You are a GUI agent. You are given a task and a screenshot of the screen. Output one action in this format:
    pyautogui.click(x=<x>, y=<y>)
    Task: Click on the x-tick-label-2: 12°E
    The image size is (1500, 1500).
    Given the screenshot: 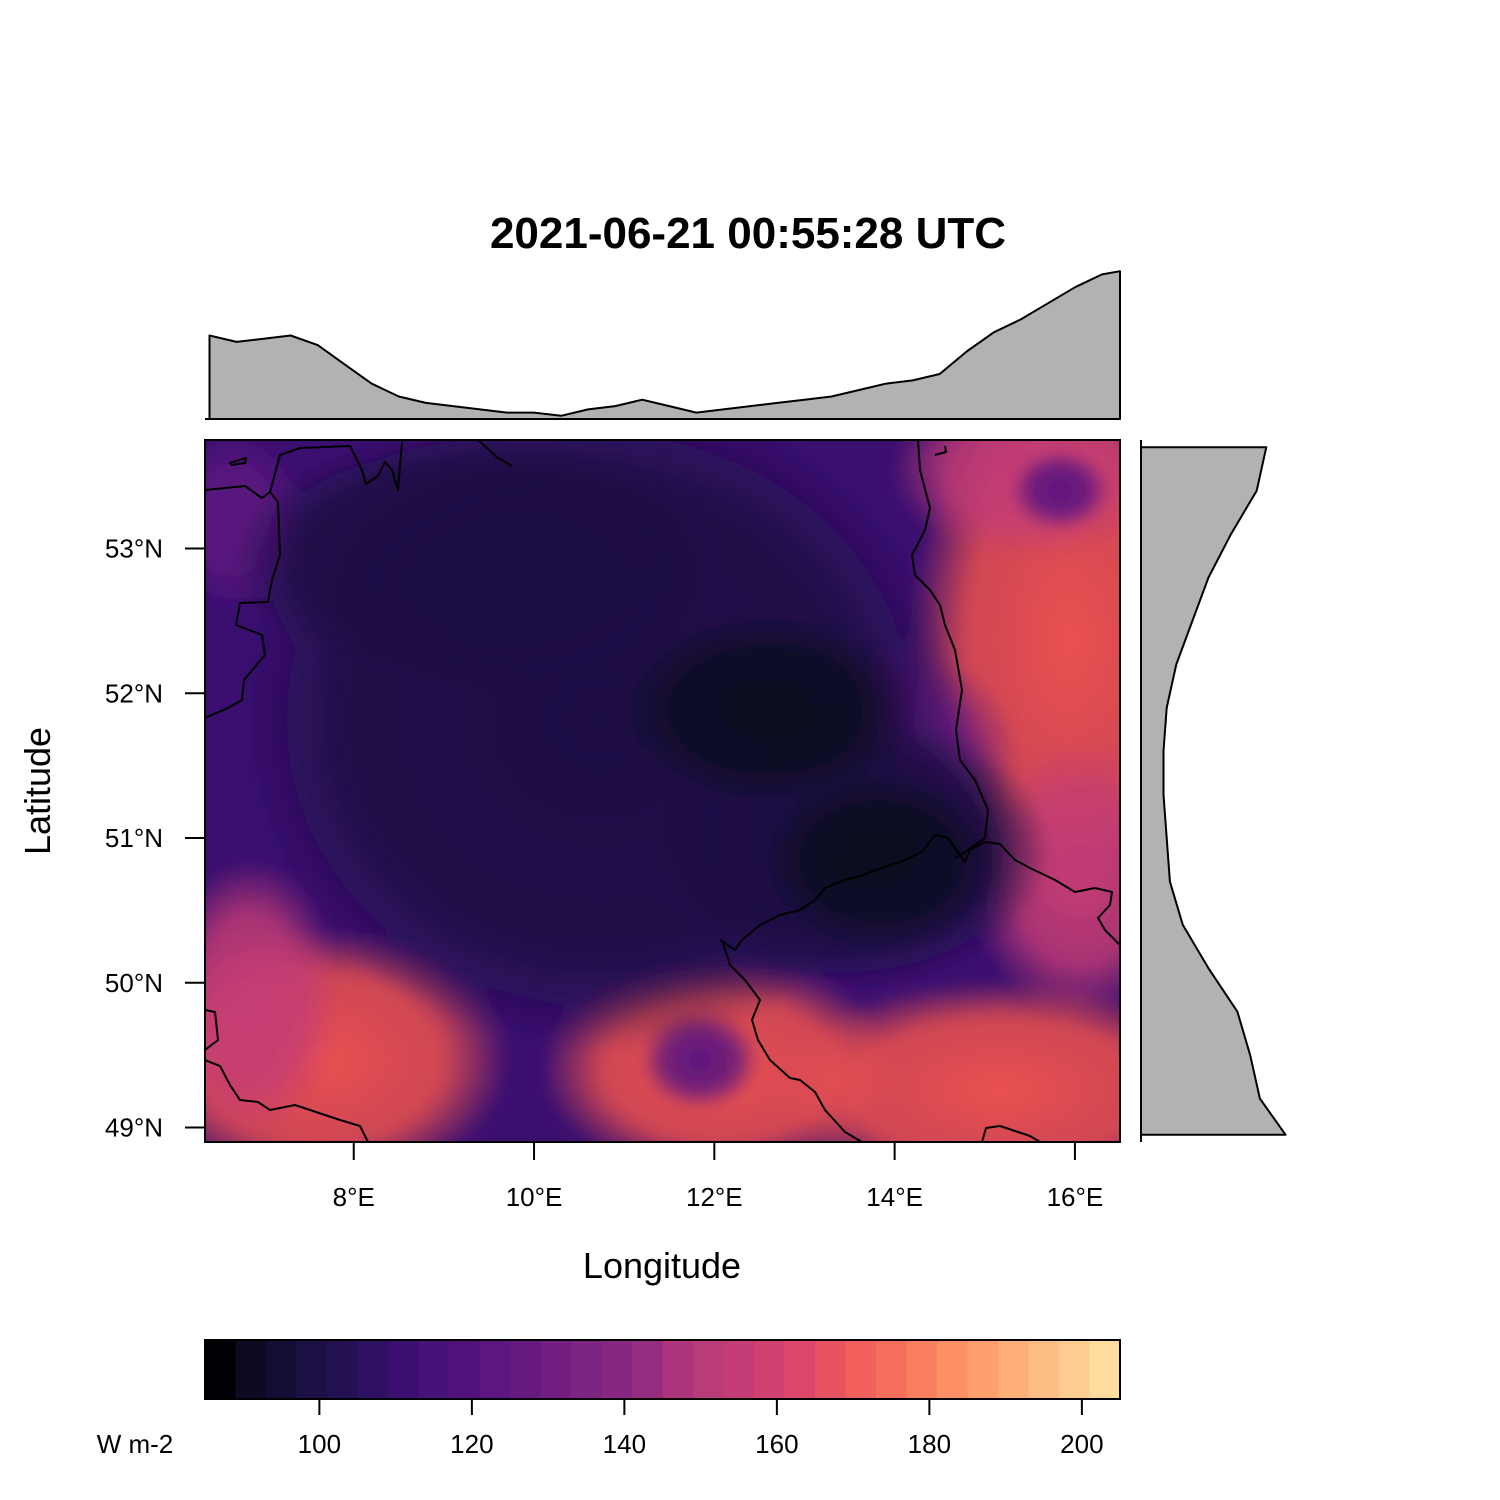 What is the action you would take?
    pyautogui.click(x=714, y=1197)
    